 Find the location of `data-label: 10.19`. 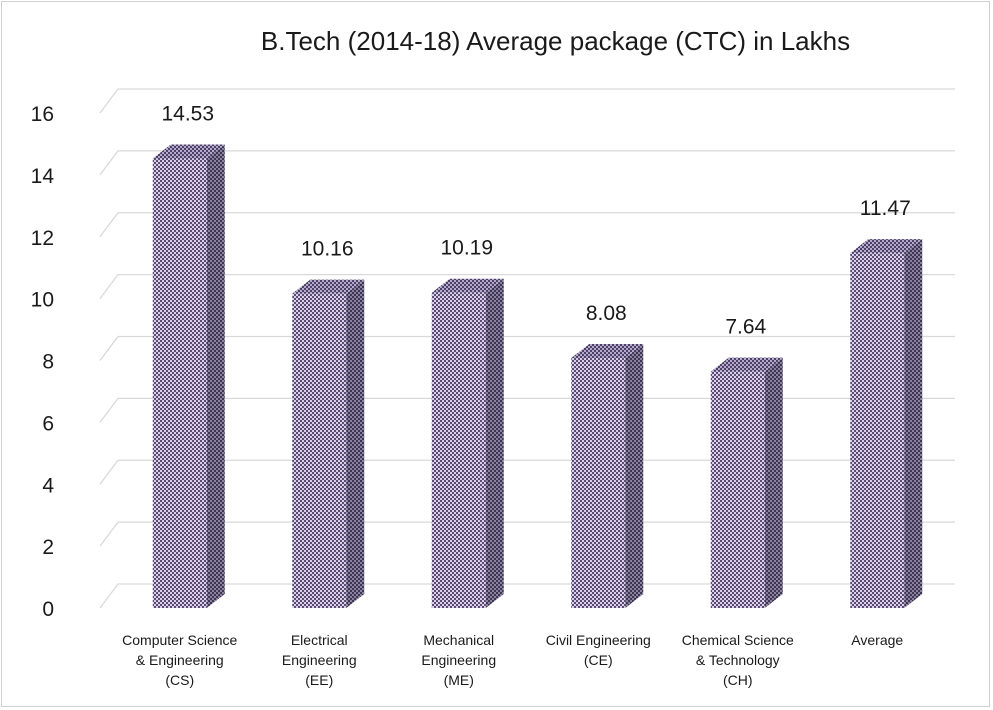

data-label: 10.19 is located at coordinates (466, 248).